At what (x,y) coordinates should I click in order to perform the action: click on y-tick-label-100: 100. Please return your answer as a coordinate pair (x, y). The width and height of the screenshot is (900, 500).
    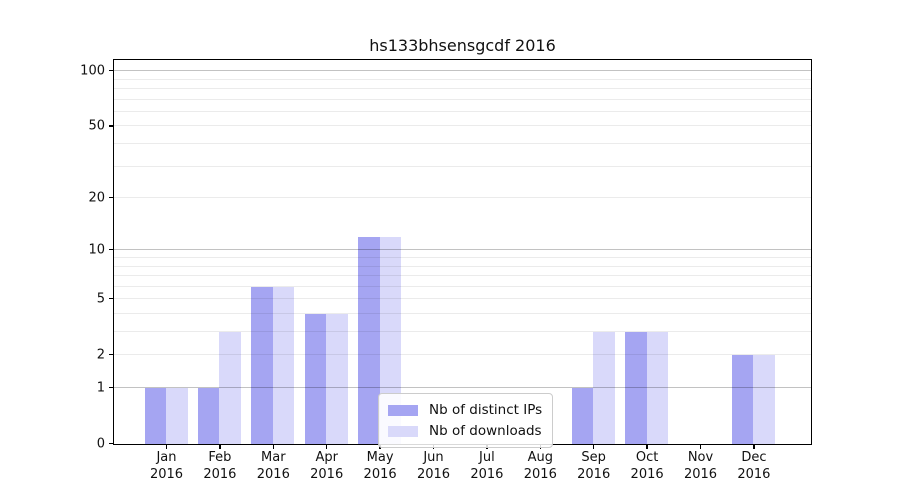
    Looking at the image, I should click on (92, 71).